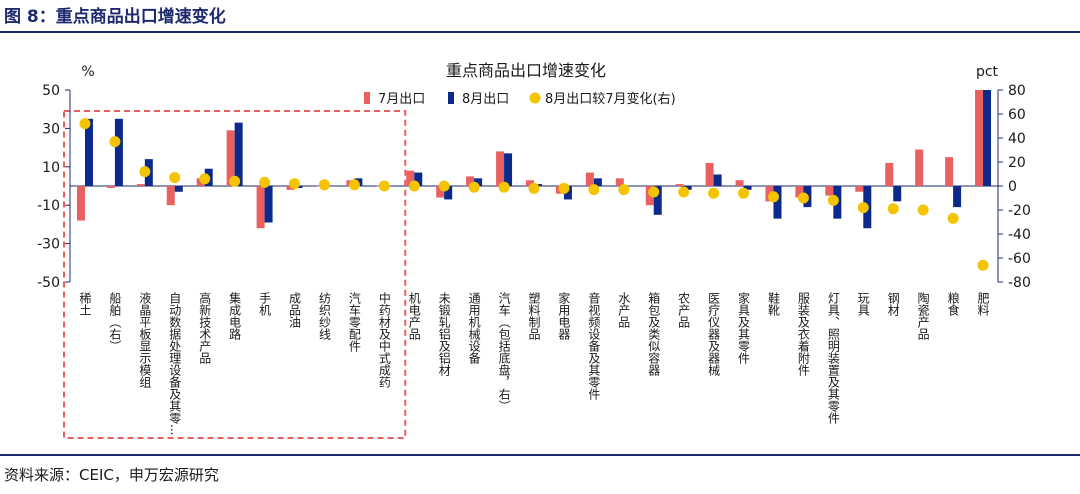 Image resolution: width=1080 pixels, height=494 pixels. Describe the element at coordinates (893, 304) in the screenshot. I see `category-label: 钢材` at that location.